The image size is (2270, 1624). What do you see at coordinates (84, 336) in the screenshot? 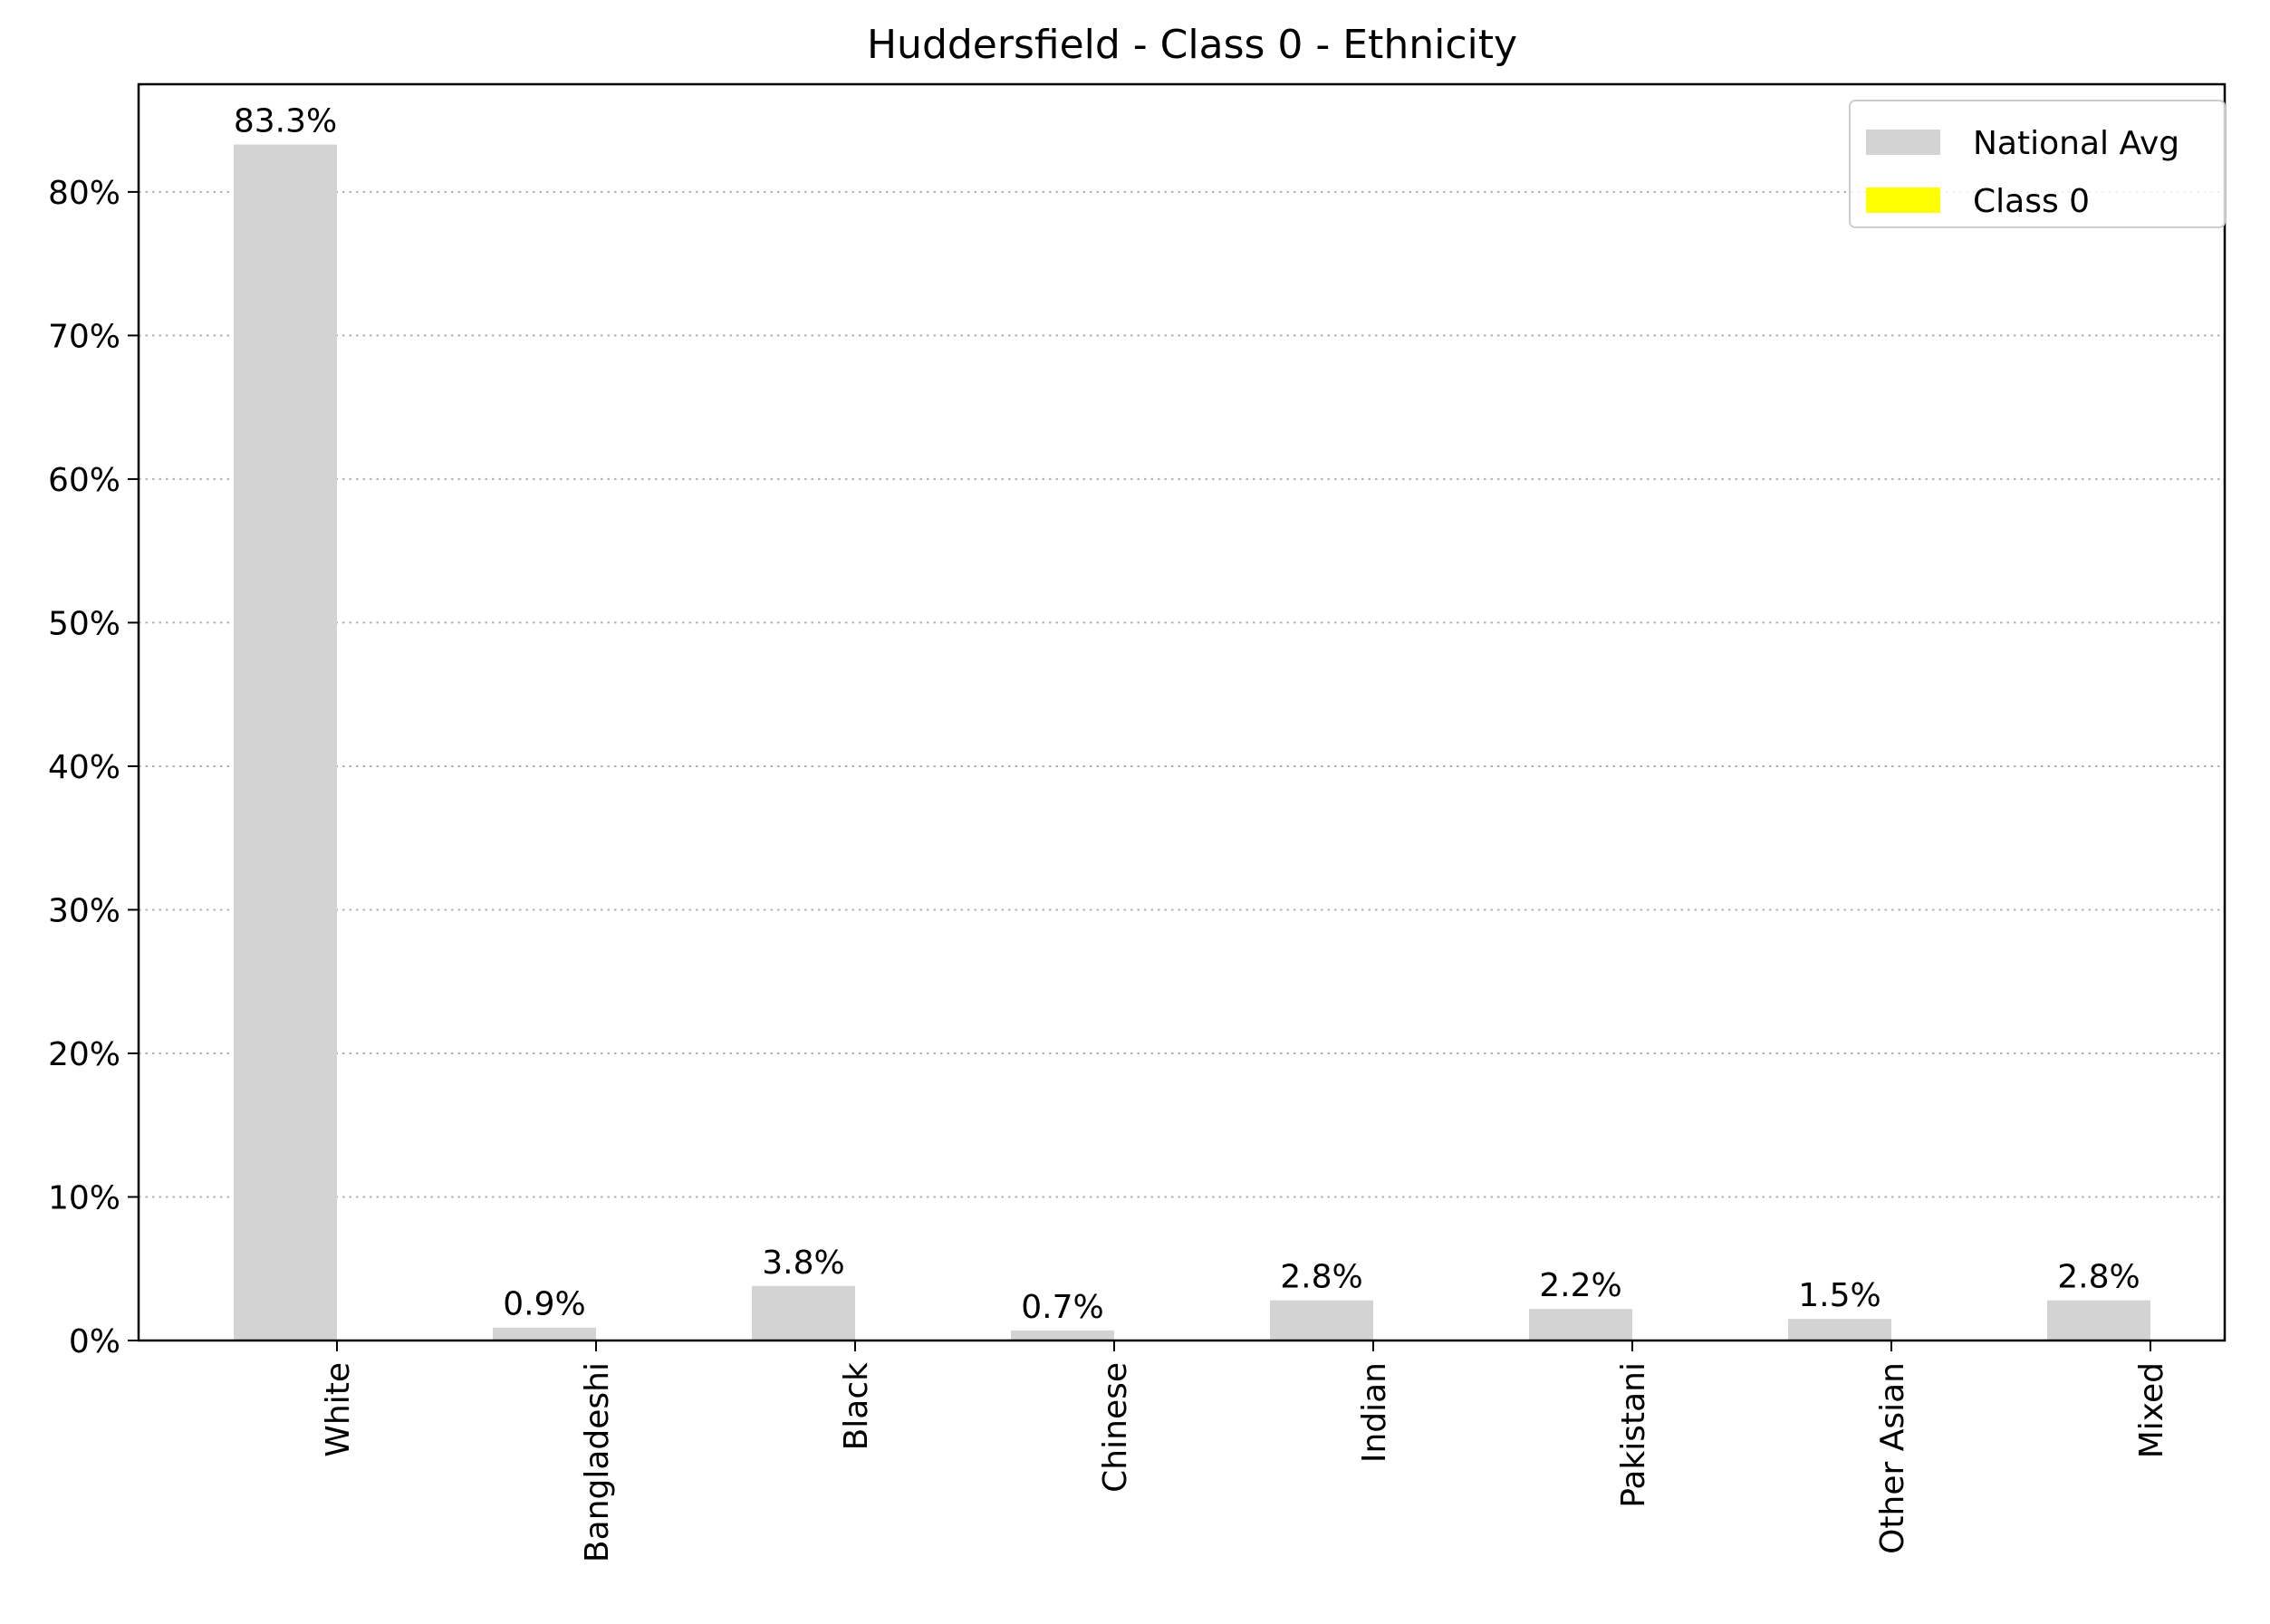
I see `y-tick-label: 70%` at bounding box center [84, 336].